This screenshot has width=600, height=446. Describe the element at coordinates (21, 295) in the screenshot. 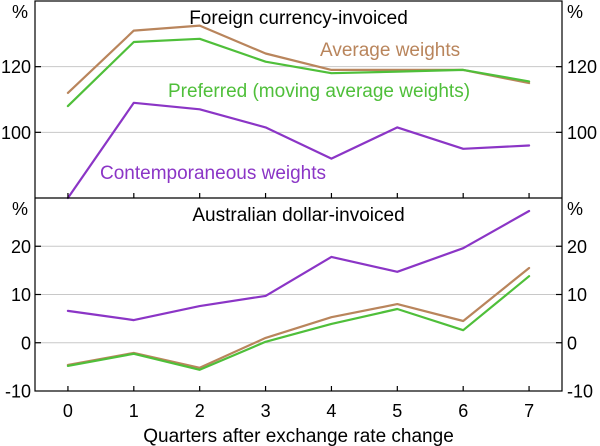

I see `australian-dollar-y-tick-label-left: 10` at that location.